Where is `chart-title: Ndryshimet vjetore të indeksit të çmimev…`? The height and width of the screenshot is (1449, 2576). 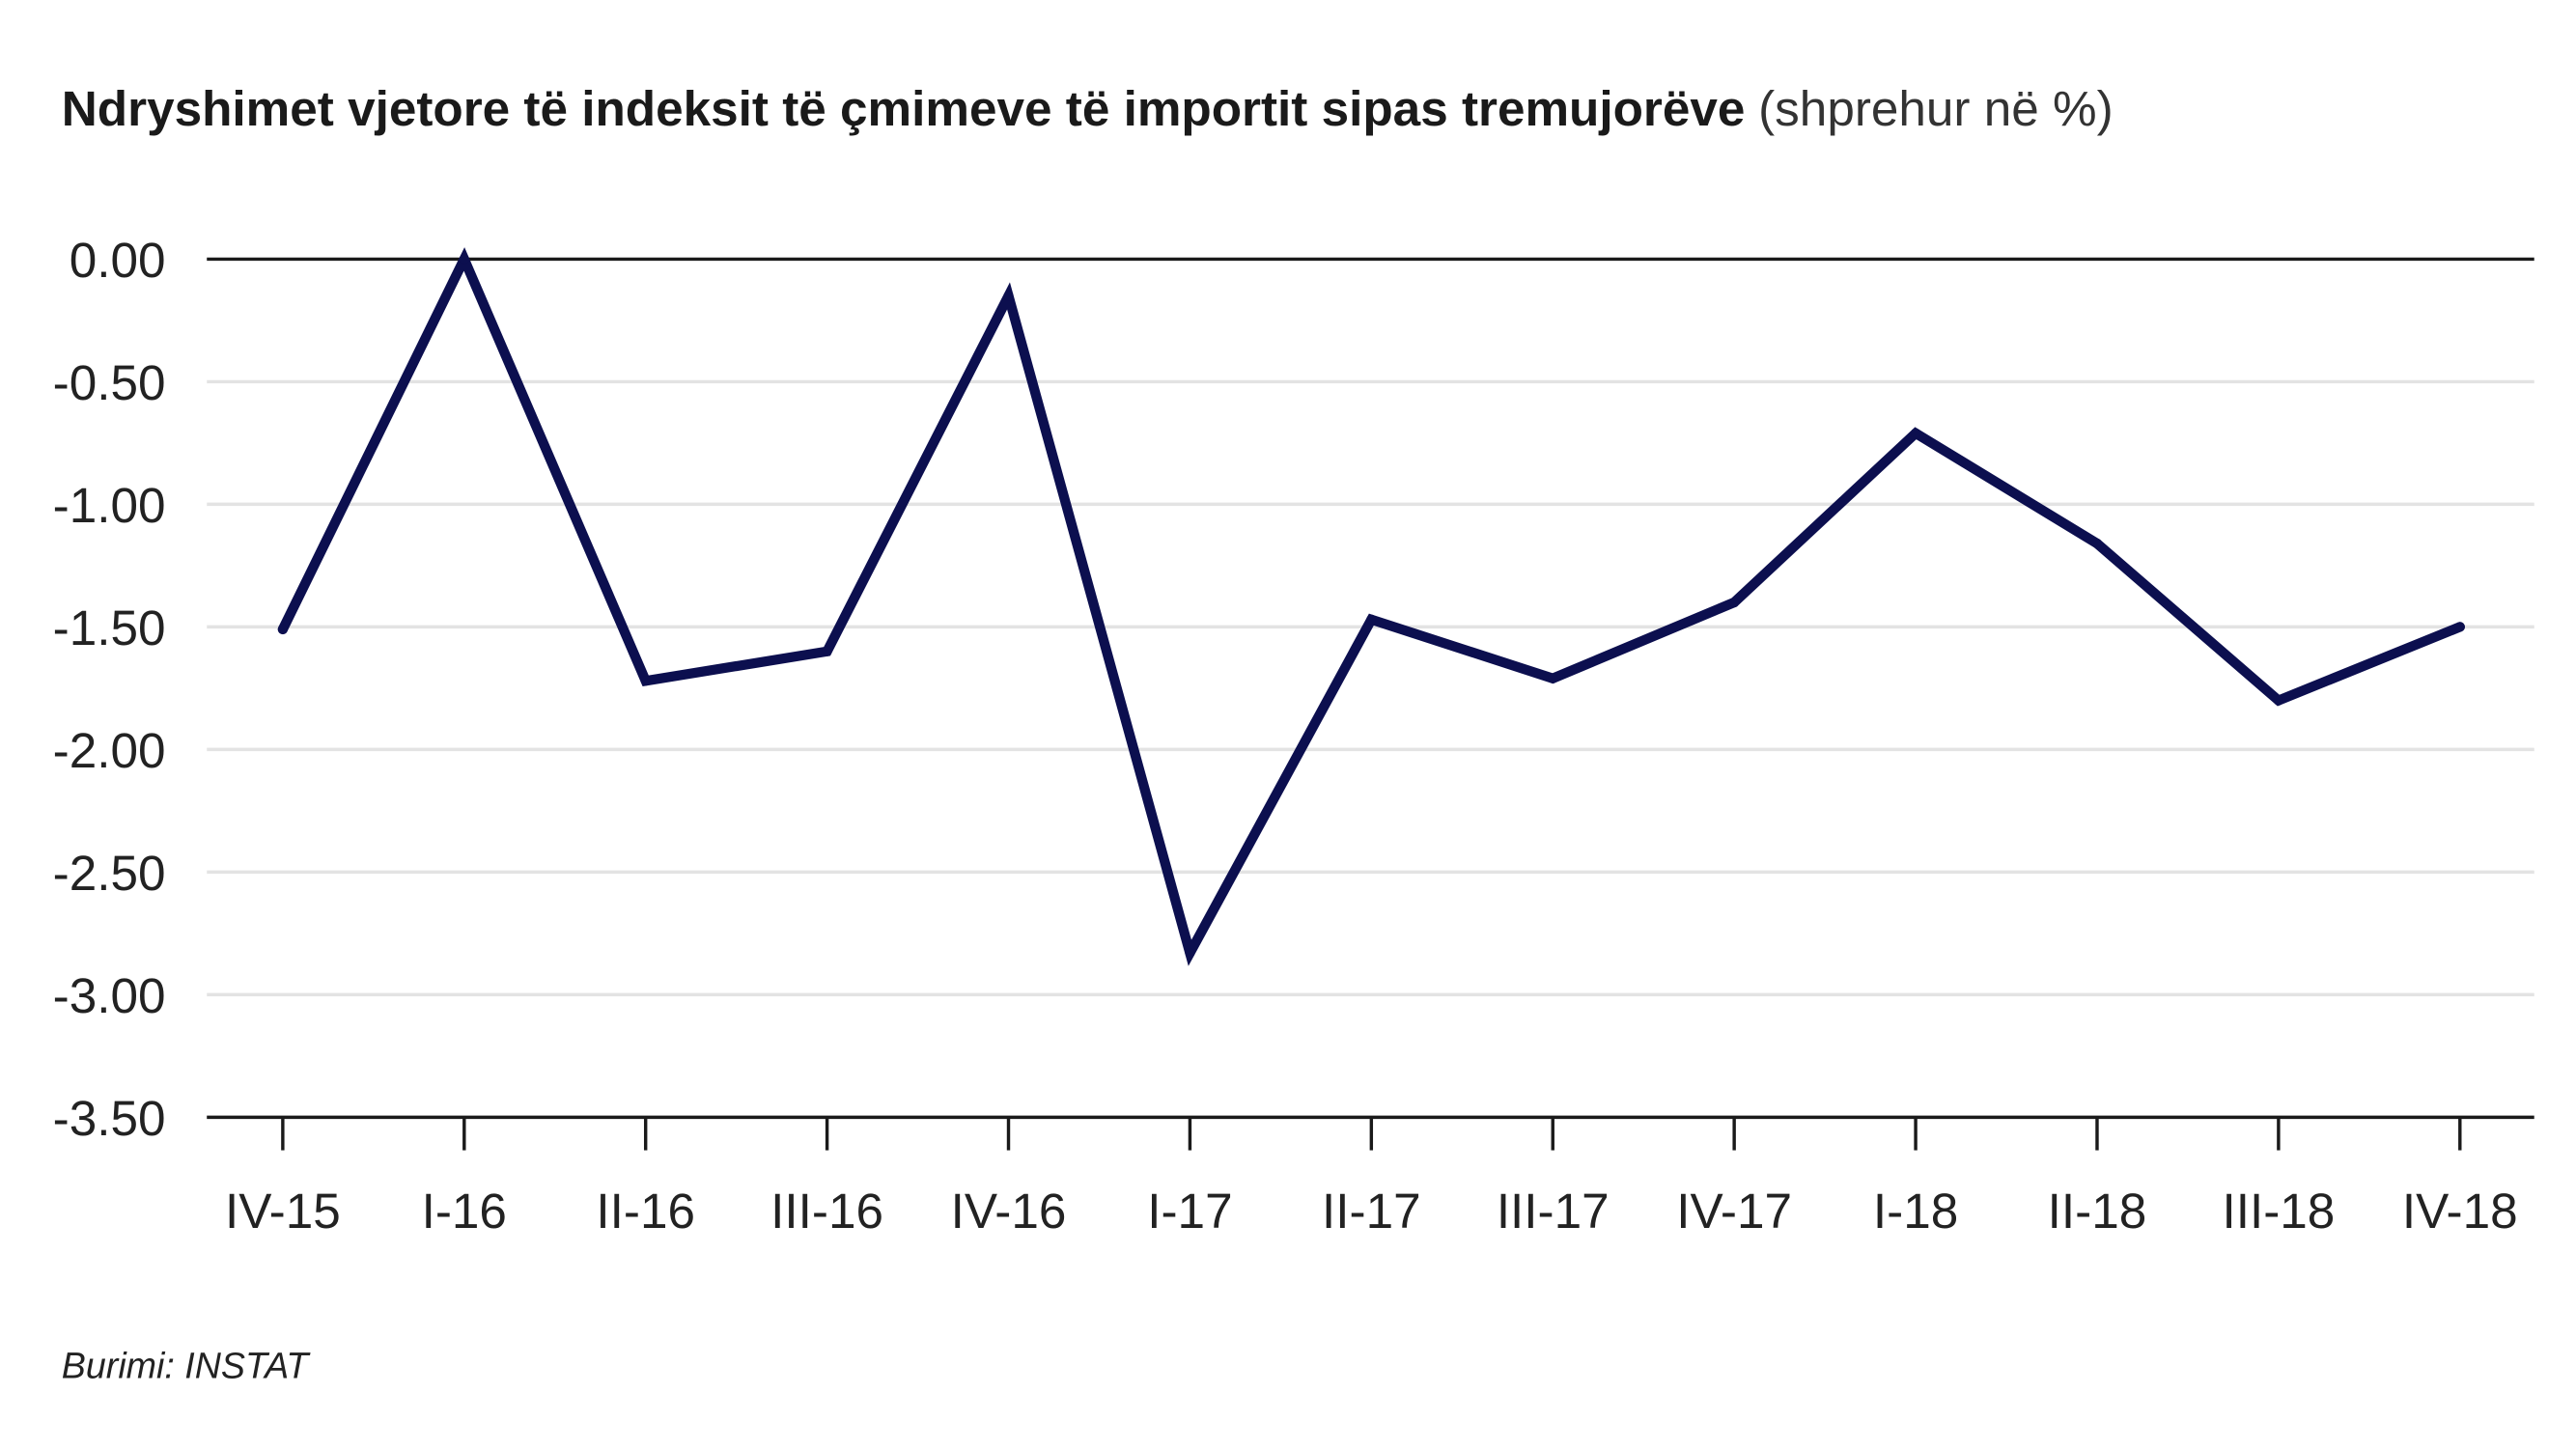
chart-title: Ndryshimet vjetore të indeksit të çmimev… is located at coordinates (904, 108).